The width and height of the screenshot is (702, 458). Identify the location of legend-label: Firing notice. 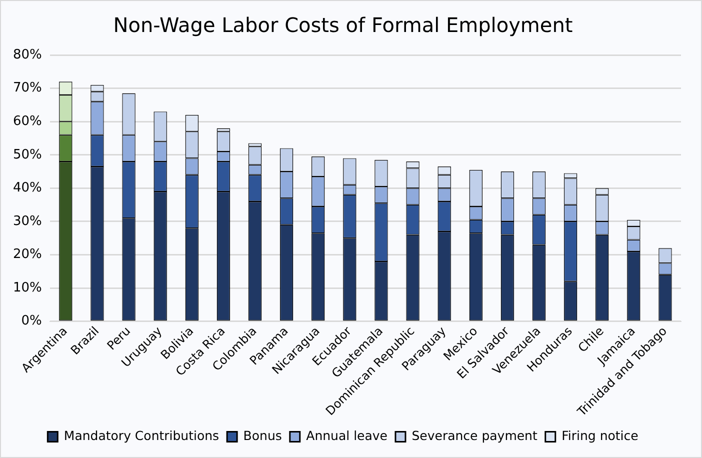
(600, 435).